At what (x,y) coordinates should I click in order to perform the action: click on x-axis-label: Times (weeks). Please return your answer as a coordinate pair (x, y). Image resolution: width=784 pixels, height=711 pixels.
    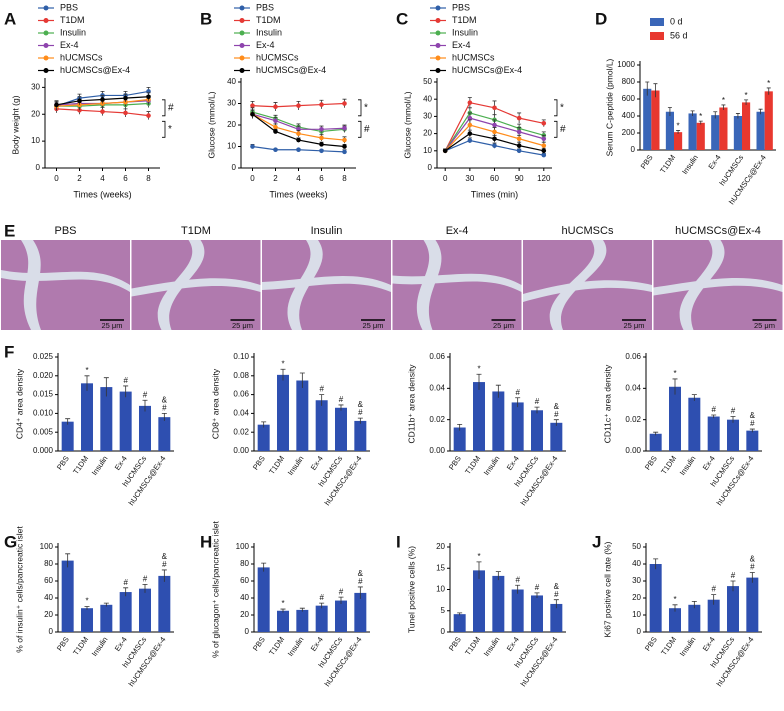
    Looking at the image, I should click on (102, 194).